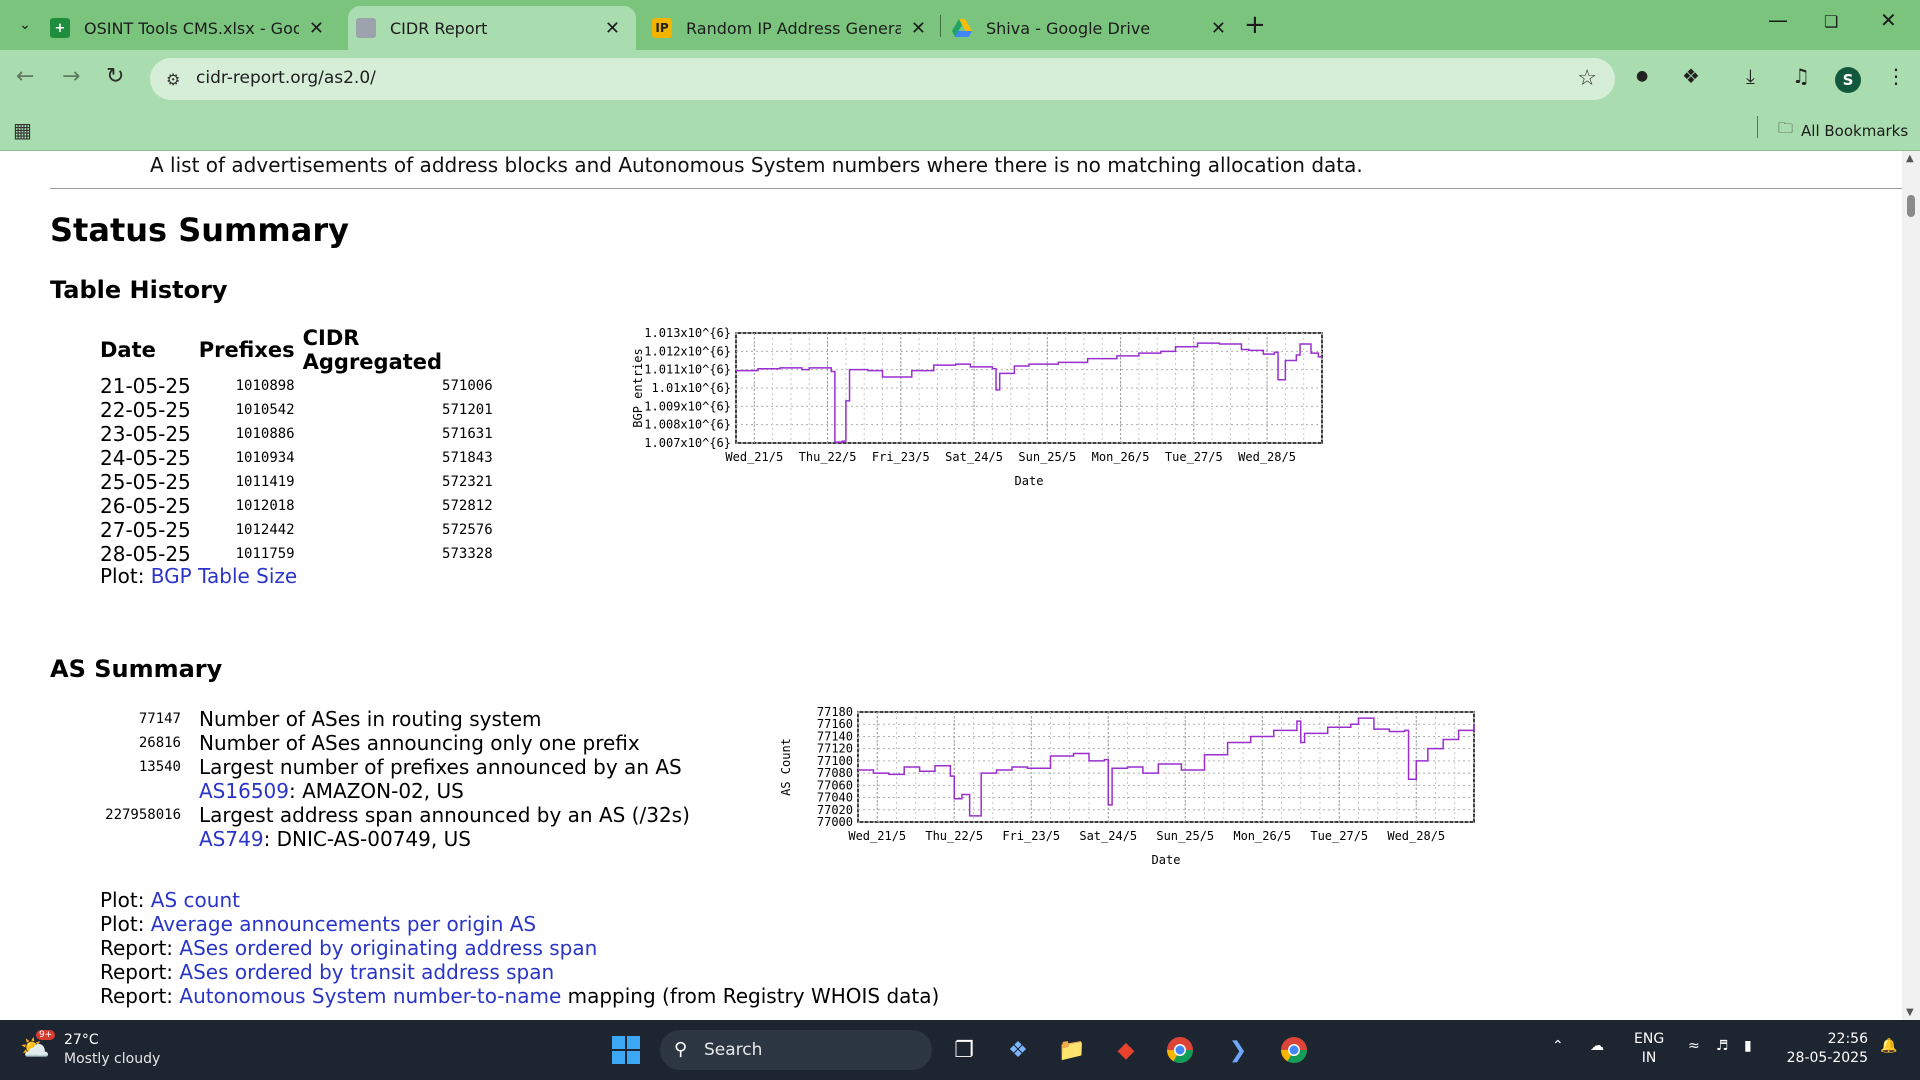 The width and height of the screenshot is (1920, 1080). I want to click on x-tick-label: Sun_25/5, so click(1185, 836).